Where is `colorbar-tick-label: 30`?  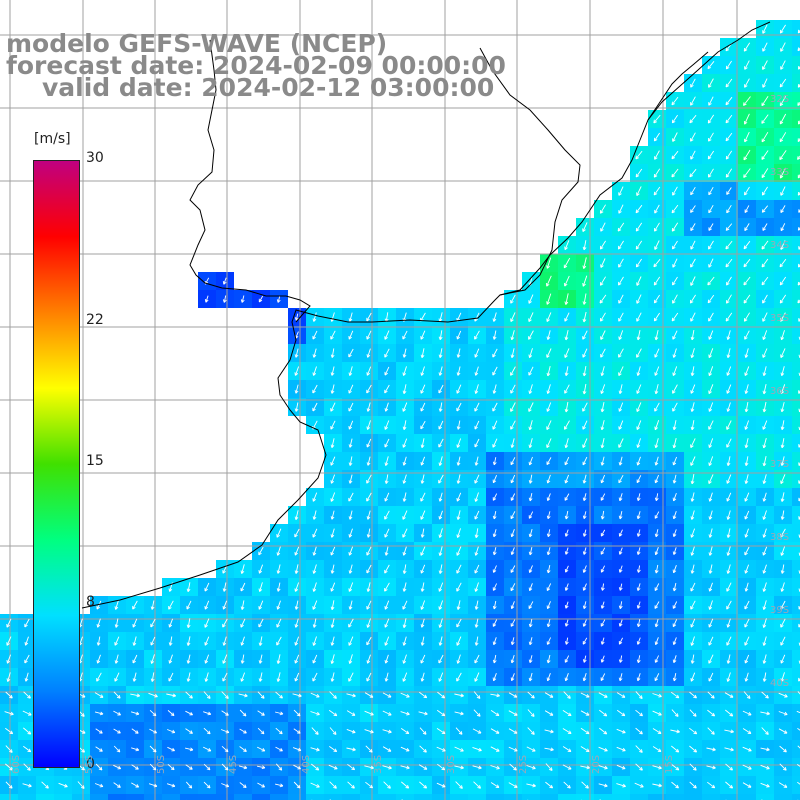
colorbar-tick-label: 30 is located at coordinates (95, 158).